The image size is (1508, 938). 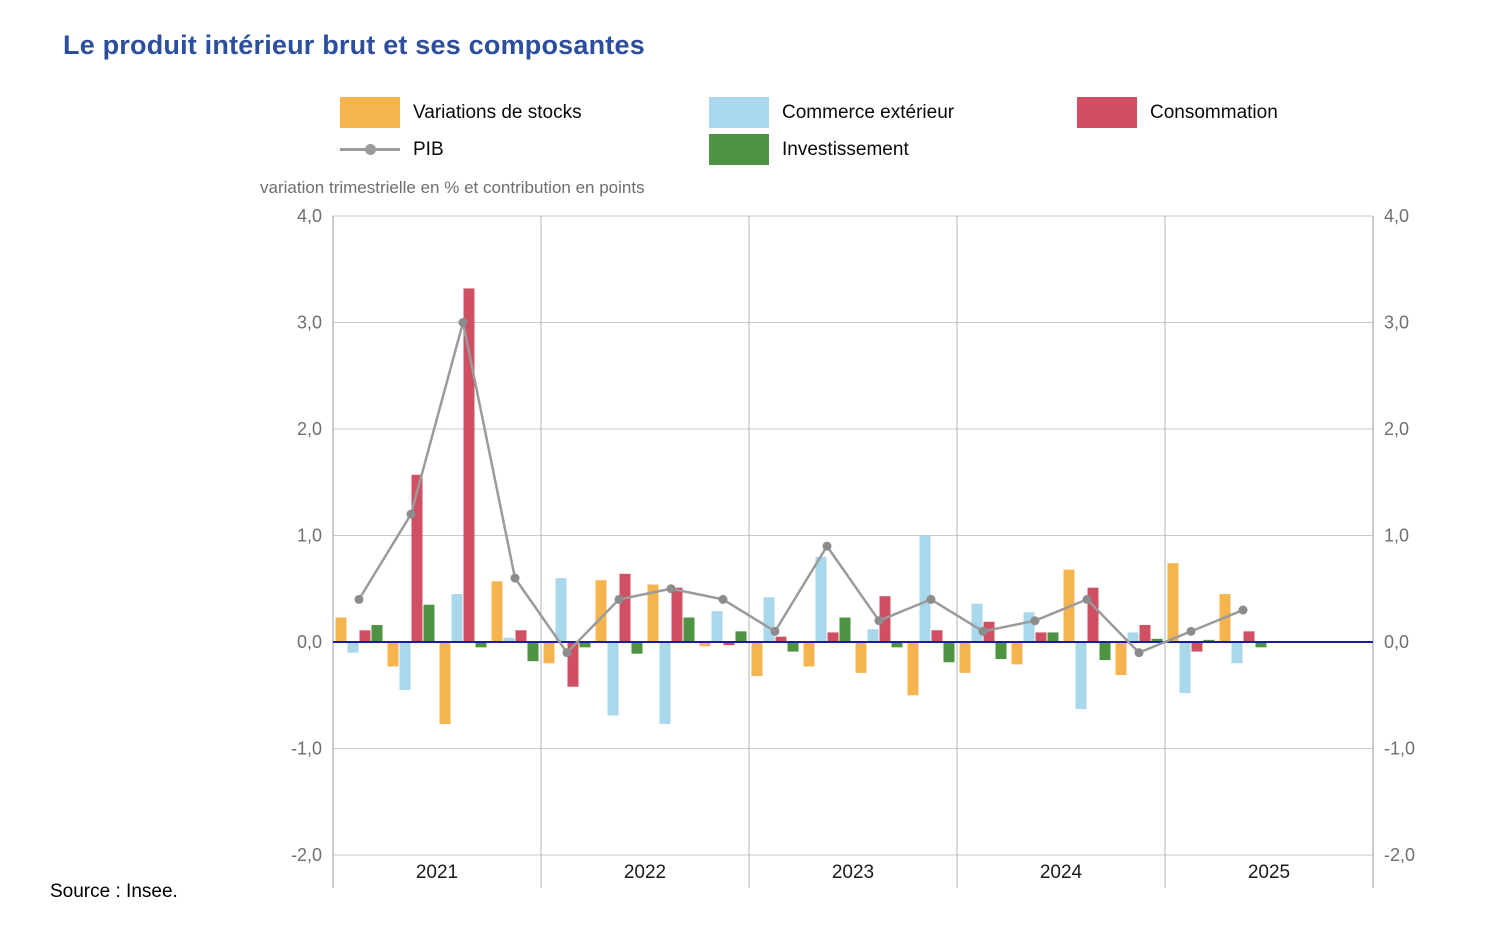 I want to click on y-tick-label-right: 2,0, so click(x=1396, y=429).